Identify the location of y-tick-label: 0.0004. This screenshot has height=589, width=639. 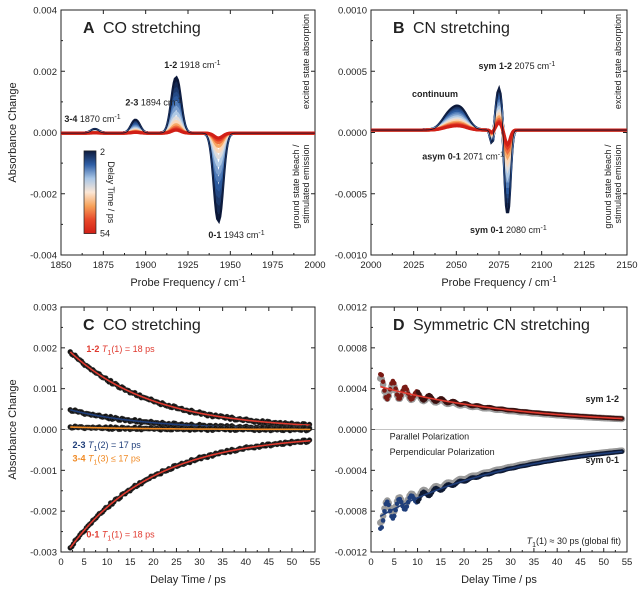
(352, 389).